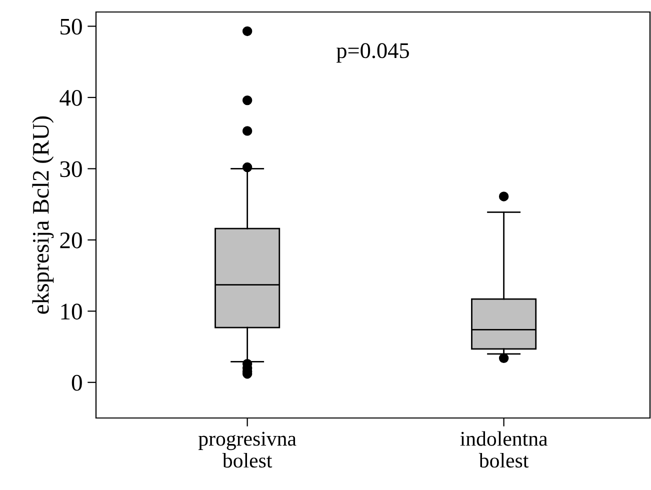 This screenshot has height=490, width=651. What do you see at coordinates (71, 26) in the screenshot?
I see `y-tick-label: 50` at bounding box center [71, 26].